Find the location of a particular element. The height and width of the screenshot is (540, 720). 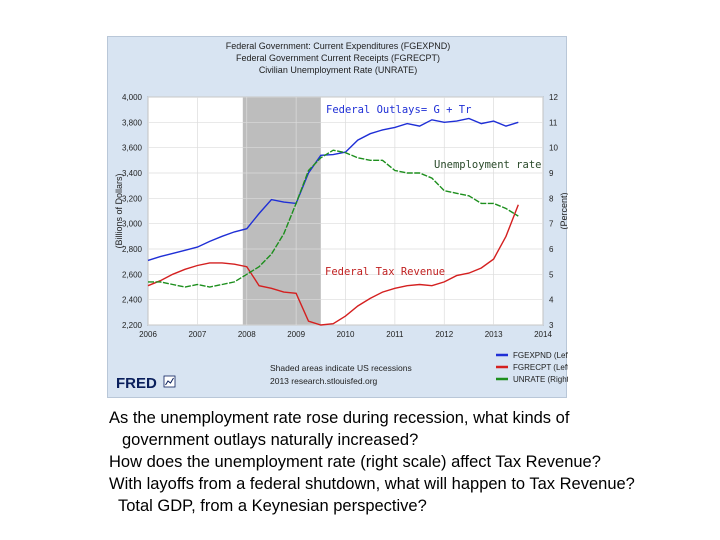

question-1b: government outlays naturally increased? is located at coordinates (270, 440).